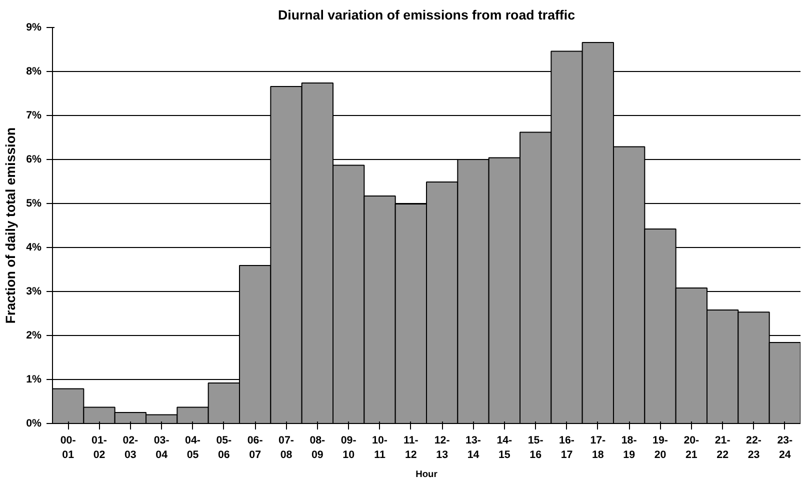  What do you see at coordinates (692, 447) in the screenshot?
I see `x-tick-label: 20- 21` at bounding box center [692, 447].